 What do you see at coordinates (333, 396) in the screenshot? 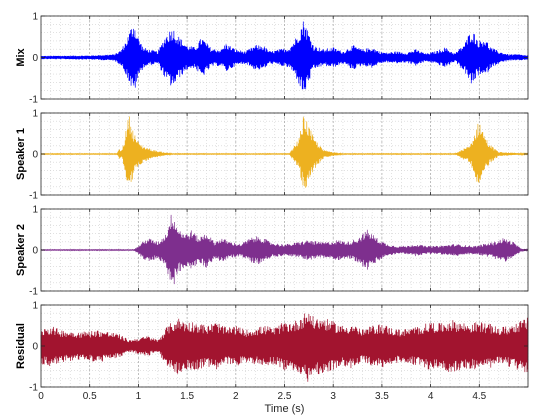
I see `x-tick-label: 3` at bounding box center [333, 396].